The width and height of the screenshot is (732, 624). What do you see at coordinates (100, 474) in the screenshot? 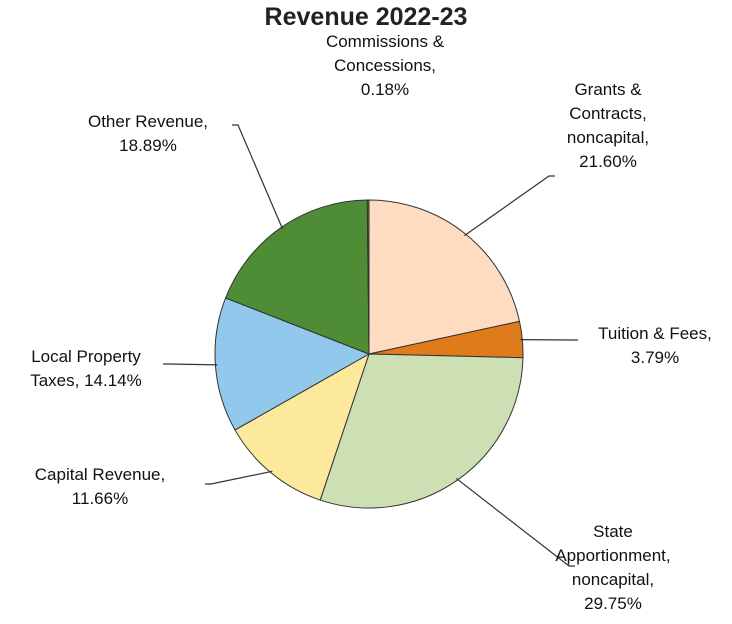
I see `category-label: Capital Revenue,` at bounding box center [100, 474].